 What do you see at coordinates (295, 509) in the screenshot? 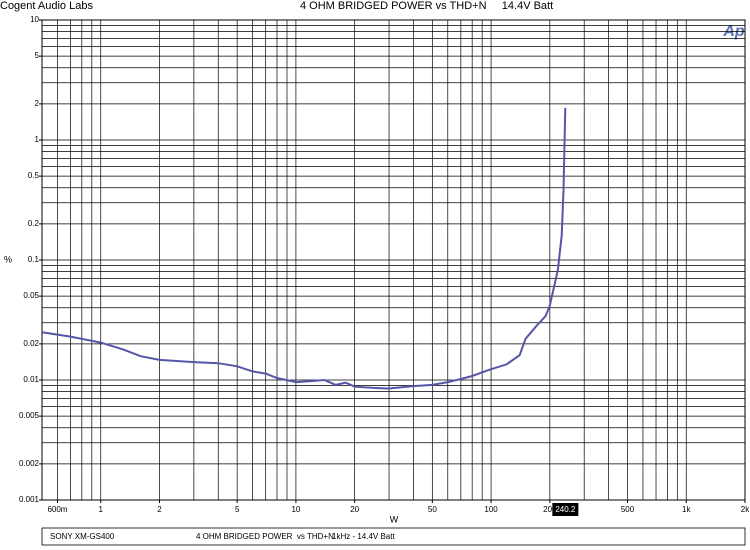
I see `x-tick-label: 10` at bounding box center [295, 509].